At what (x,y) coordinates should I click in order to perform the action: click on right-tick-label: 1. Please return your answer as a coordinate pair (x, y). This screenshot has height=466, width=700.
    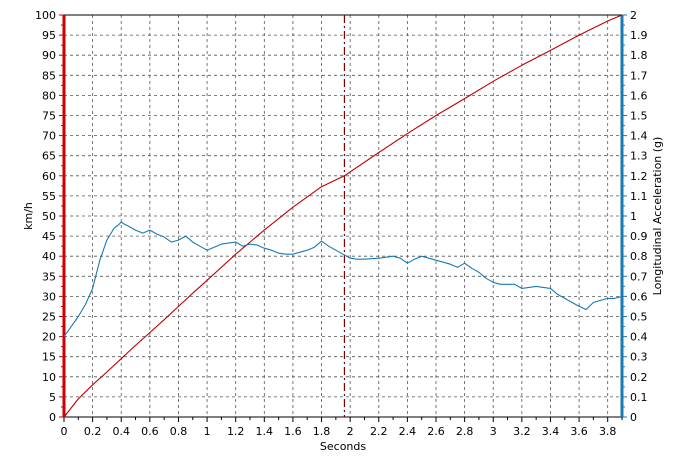
    Looking at the image, I should click on (633, 216).